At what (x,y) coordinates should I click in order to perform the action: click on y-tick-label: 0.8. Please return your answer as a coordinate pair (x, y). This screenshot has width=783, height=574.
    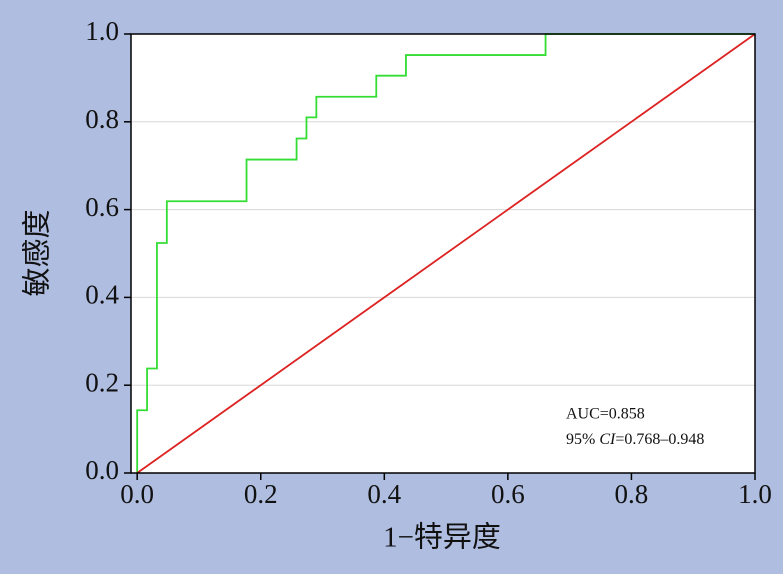
    Looking at the image, I should click on (102, 119).